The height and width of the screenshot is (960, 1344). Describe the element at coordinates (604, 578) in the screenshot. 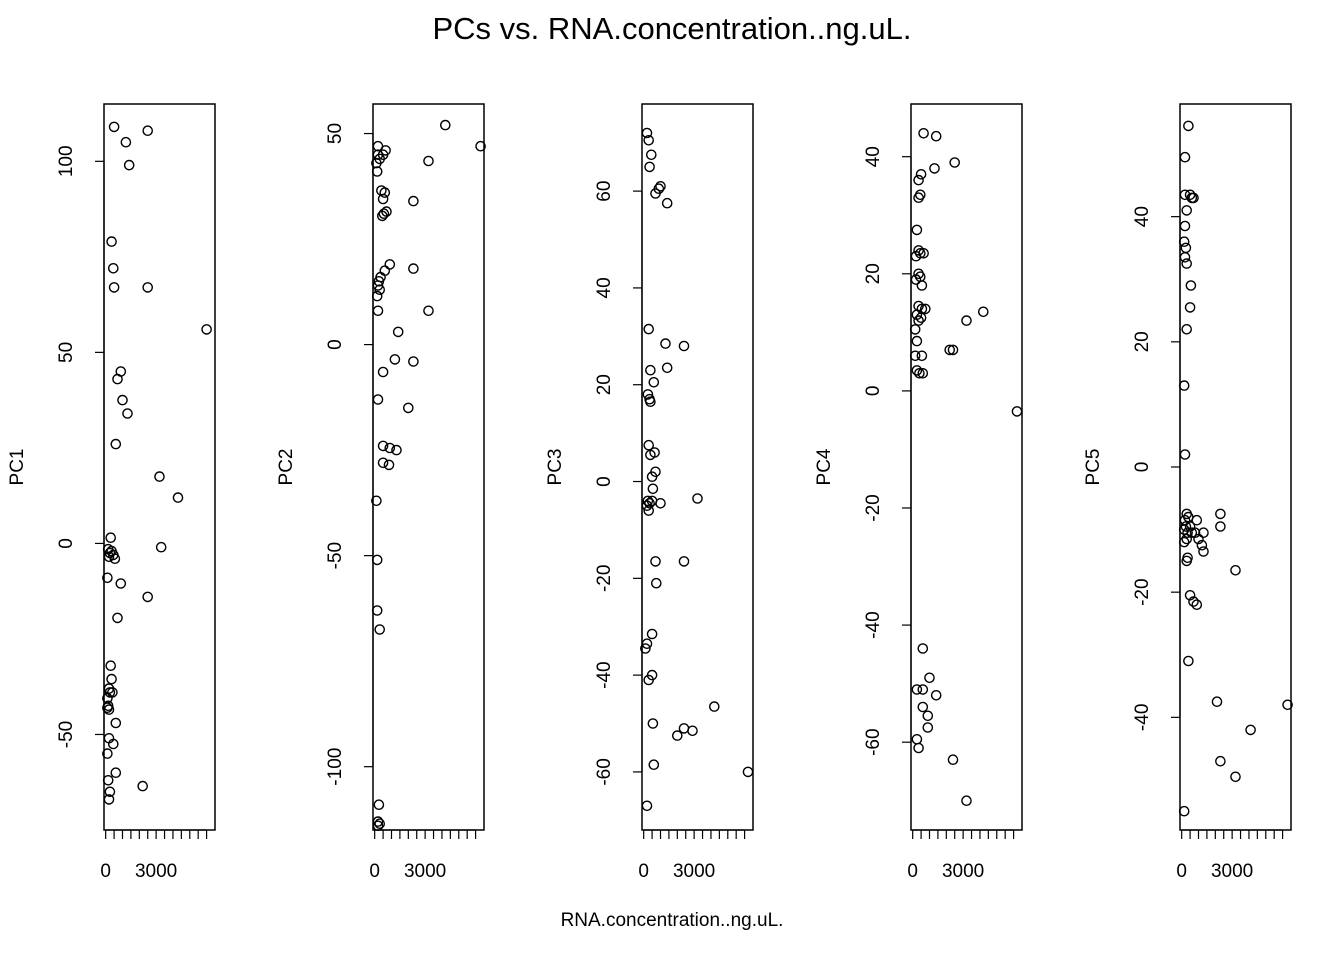

I see `y-tick-label: -20` at that location.